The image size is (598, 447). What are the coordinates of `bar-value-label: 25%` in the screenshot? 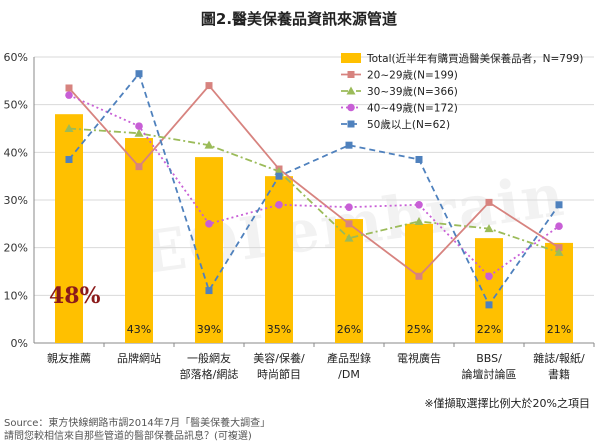 It's located at (419, 329).